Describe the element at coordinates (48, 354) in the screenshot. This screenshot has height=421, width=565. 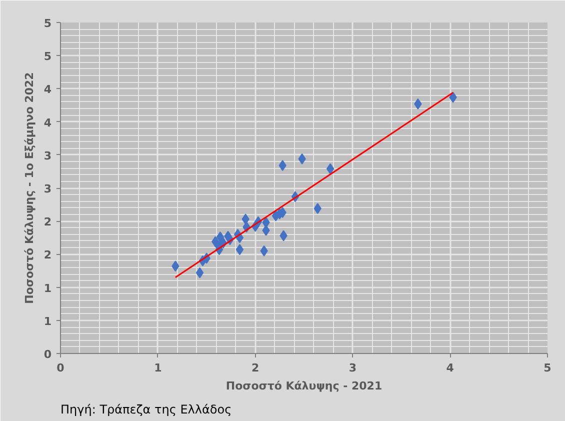
I see `y-tick-label: 0` at that location.